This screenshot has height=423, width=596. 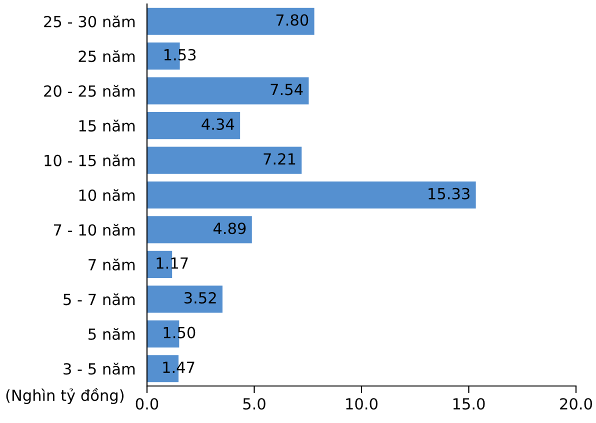 I want to click on data-label: 15.33, so click(x=449, y=194).